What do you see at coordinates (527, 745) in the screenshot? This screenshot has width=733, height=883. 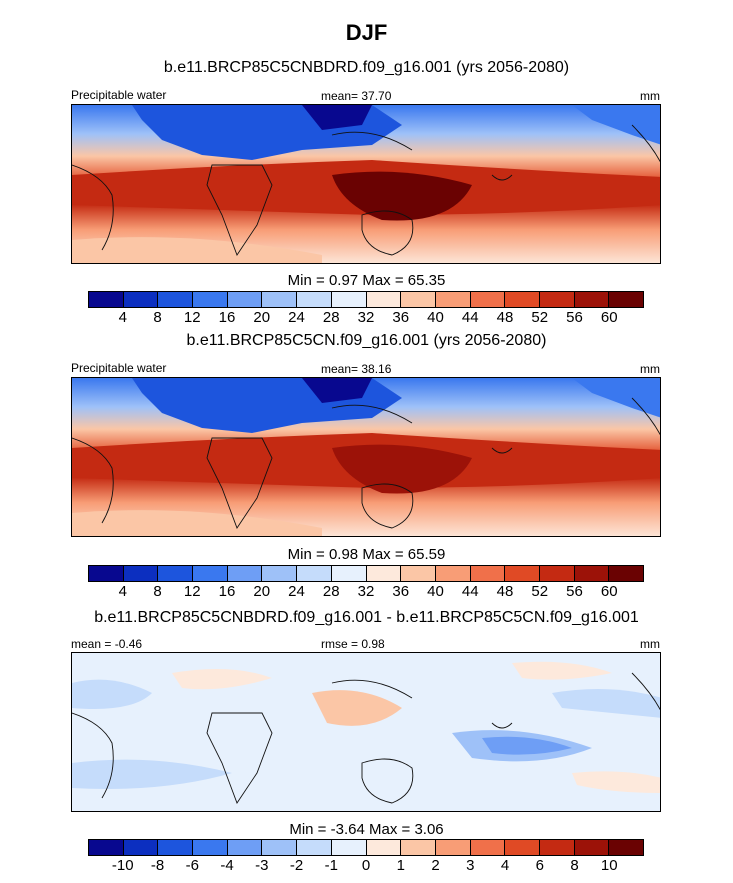 I see `panel3-negative-core` at bounding box center [527, 745].